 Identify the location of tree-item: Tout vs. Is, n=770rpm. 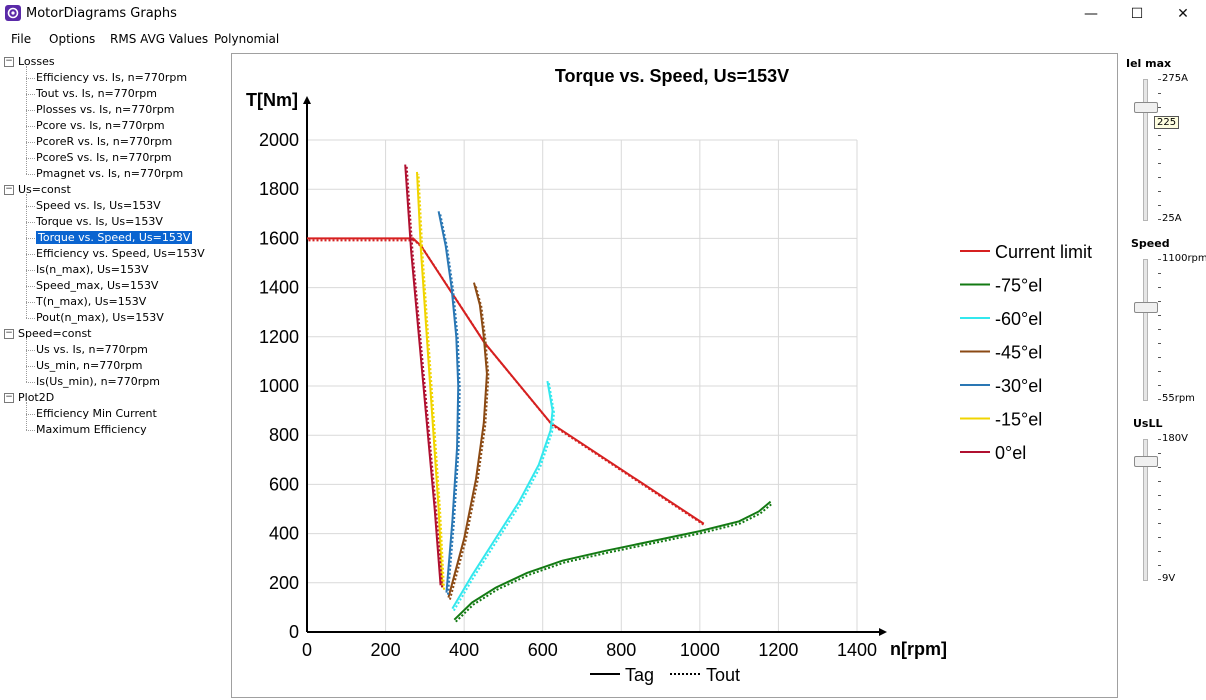
(96, 93).